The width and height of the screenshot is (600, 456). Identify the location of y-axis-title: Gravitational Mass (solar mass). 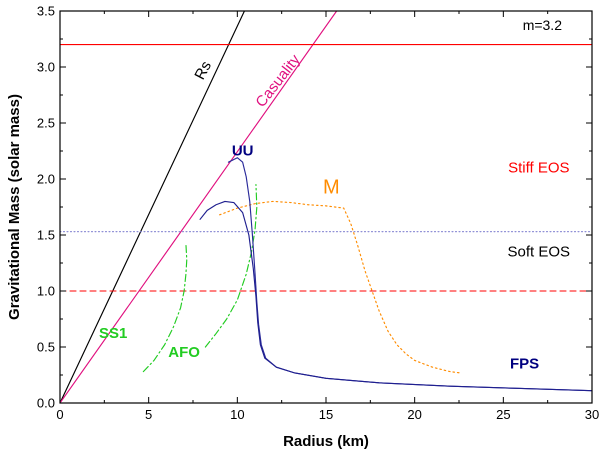
(14, 207).